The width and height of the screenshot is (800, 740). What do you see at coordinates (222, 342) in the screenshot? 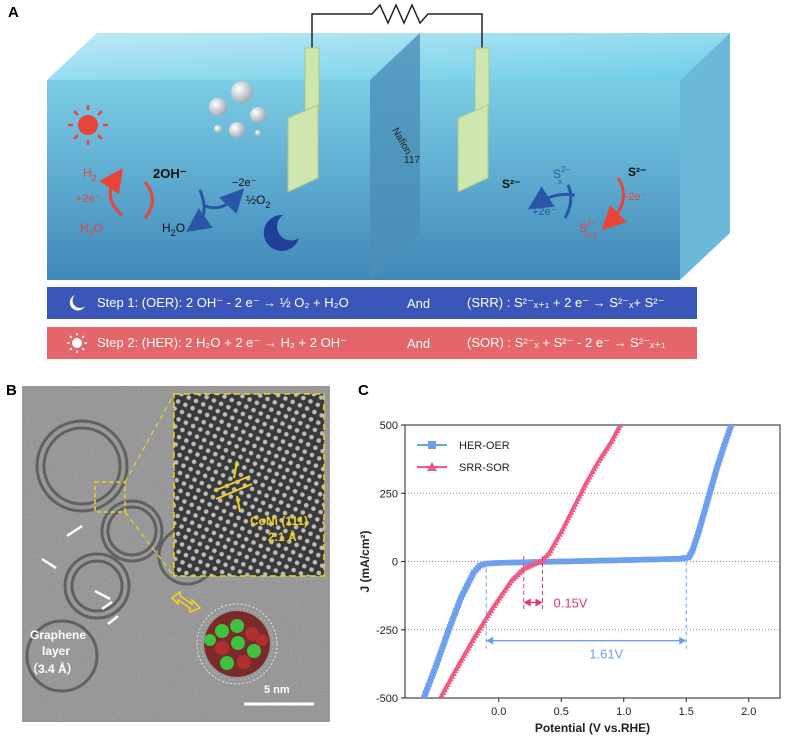
I see `step-2-text: Step 2: (HER): 2 H₂O + 2 e⁻ → H₂ + 2 OH⁻` at bounding box center [222, 342].